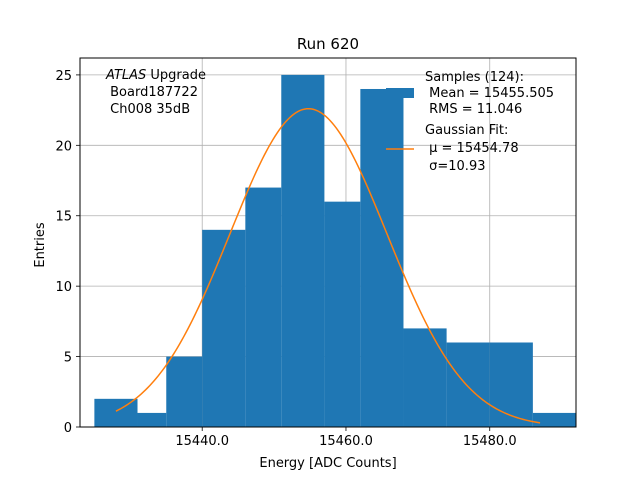  I want to click on legend-fit-line-2: μ = 15454.78, so click(472, 148).